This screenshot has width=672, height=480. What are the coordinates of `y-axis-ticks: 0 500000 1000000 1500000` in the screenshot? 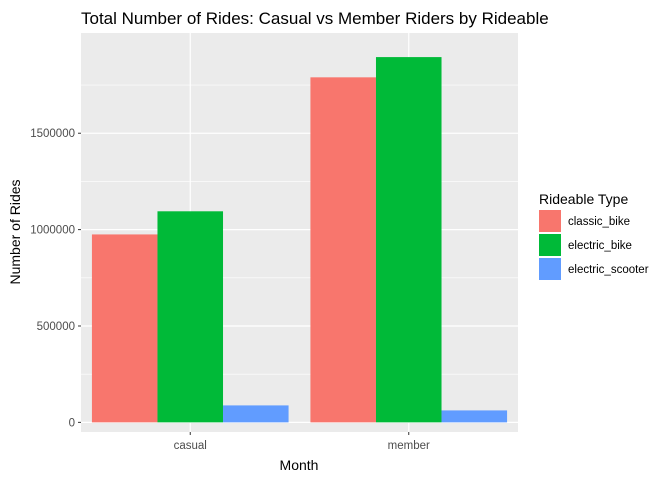 It's located at (55, 278).